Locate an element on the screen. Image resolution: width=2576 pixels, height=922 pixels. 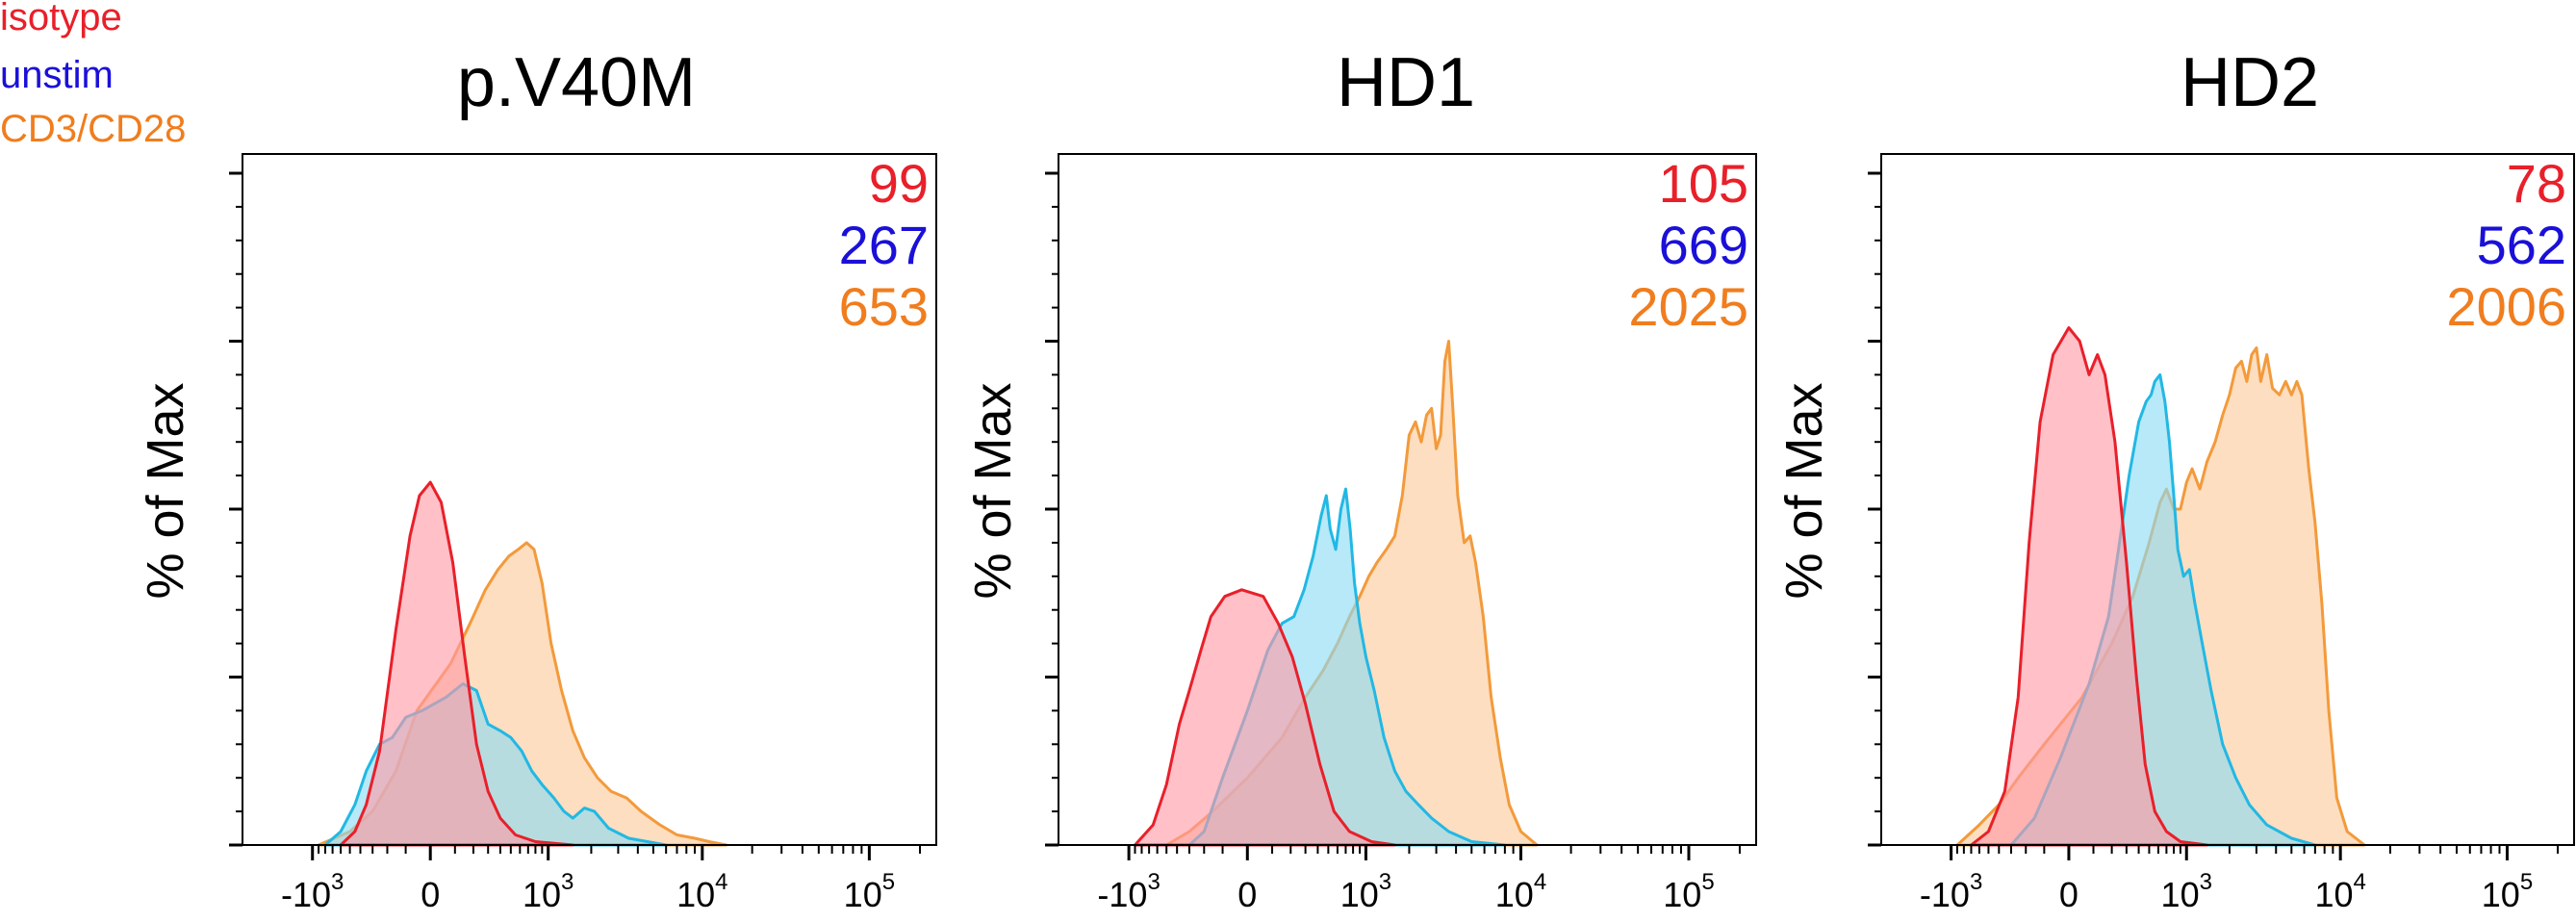
stat-cd3-cd28: 2025 is located at coordinates (1688, 306).